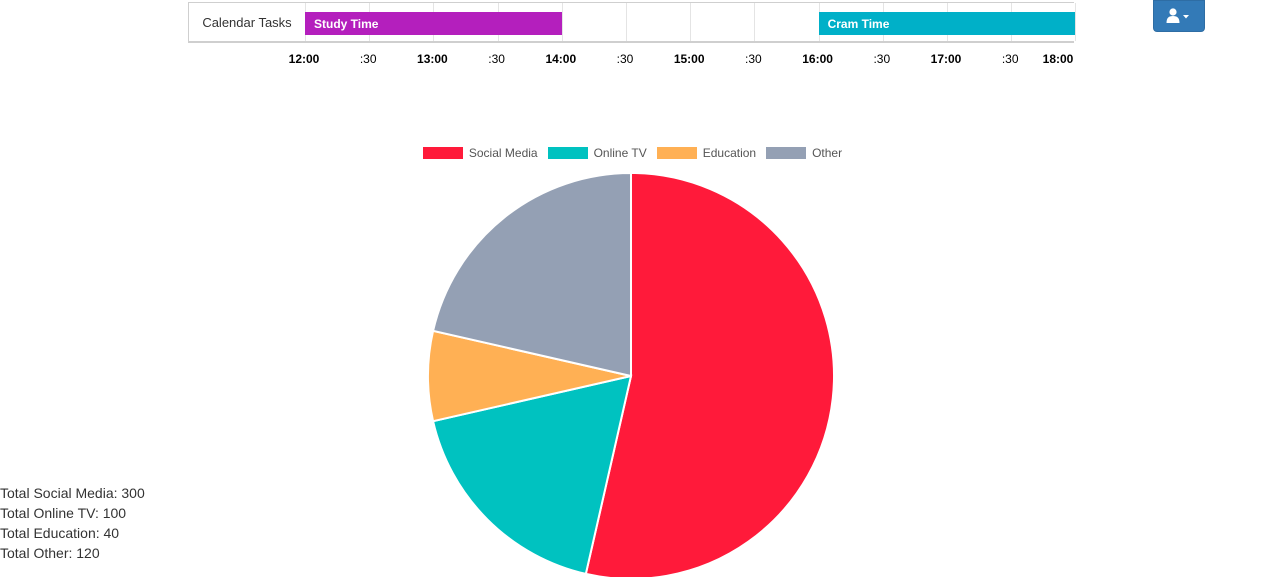 The image size is (1265, 577). I want to click on axis-tick-label: 15:00, so click(689, 59).